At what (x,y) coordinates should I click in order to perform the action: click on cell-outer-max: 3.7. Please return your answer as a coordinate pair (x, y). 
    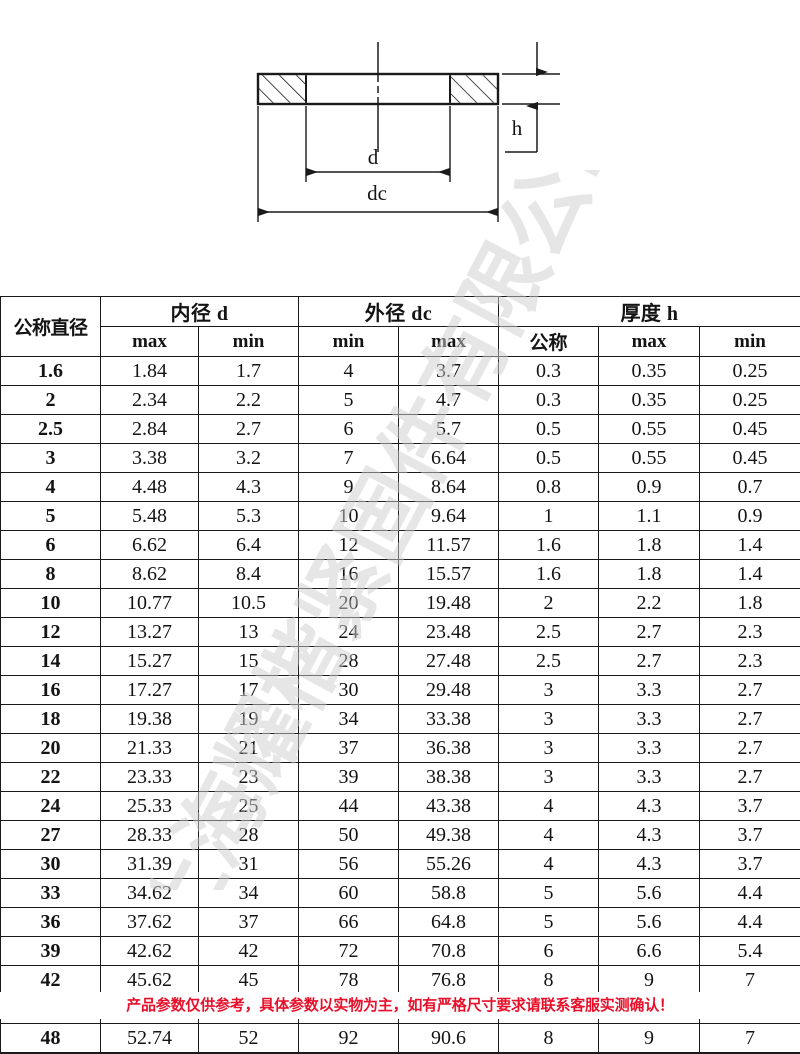
    Looking at the image, I should click on (449, 371).